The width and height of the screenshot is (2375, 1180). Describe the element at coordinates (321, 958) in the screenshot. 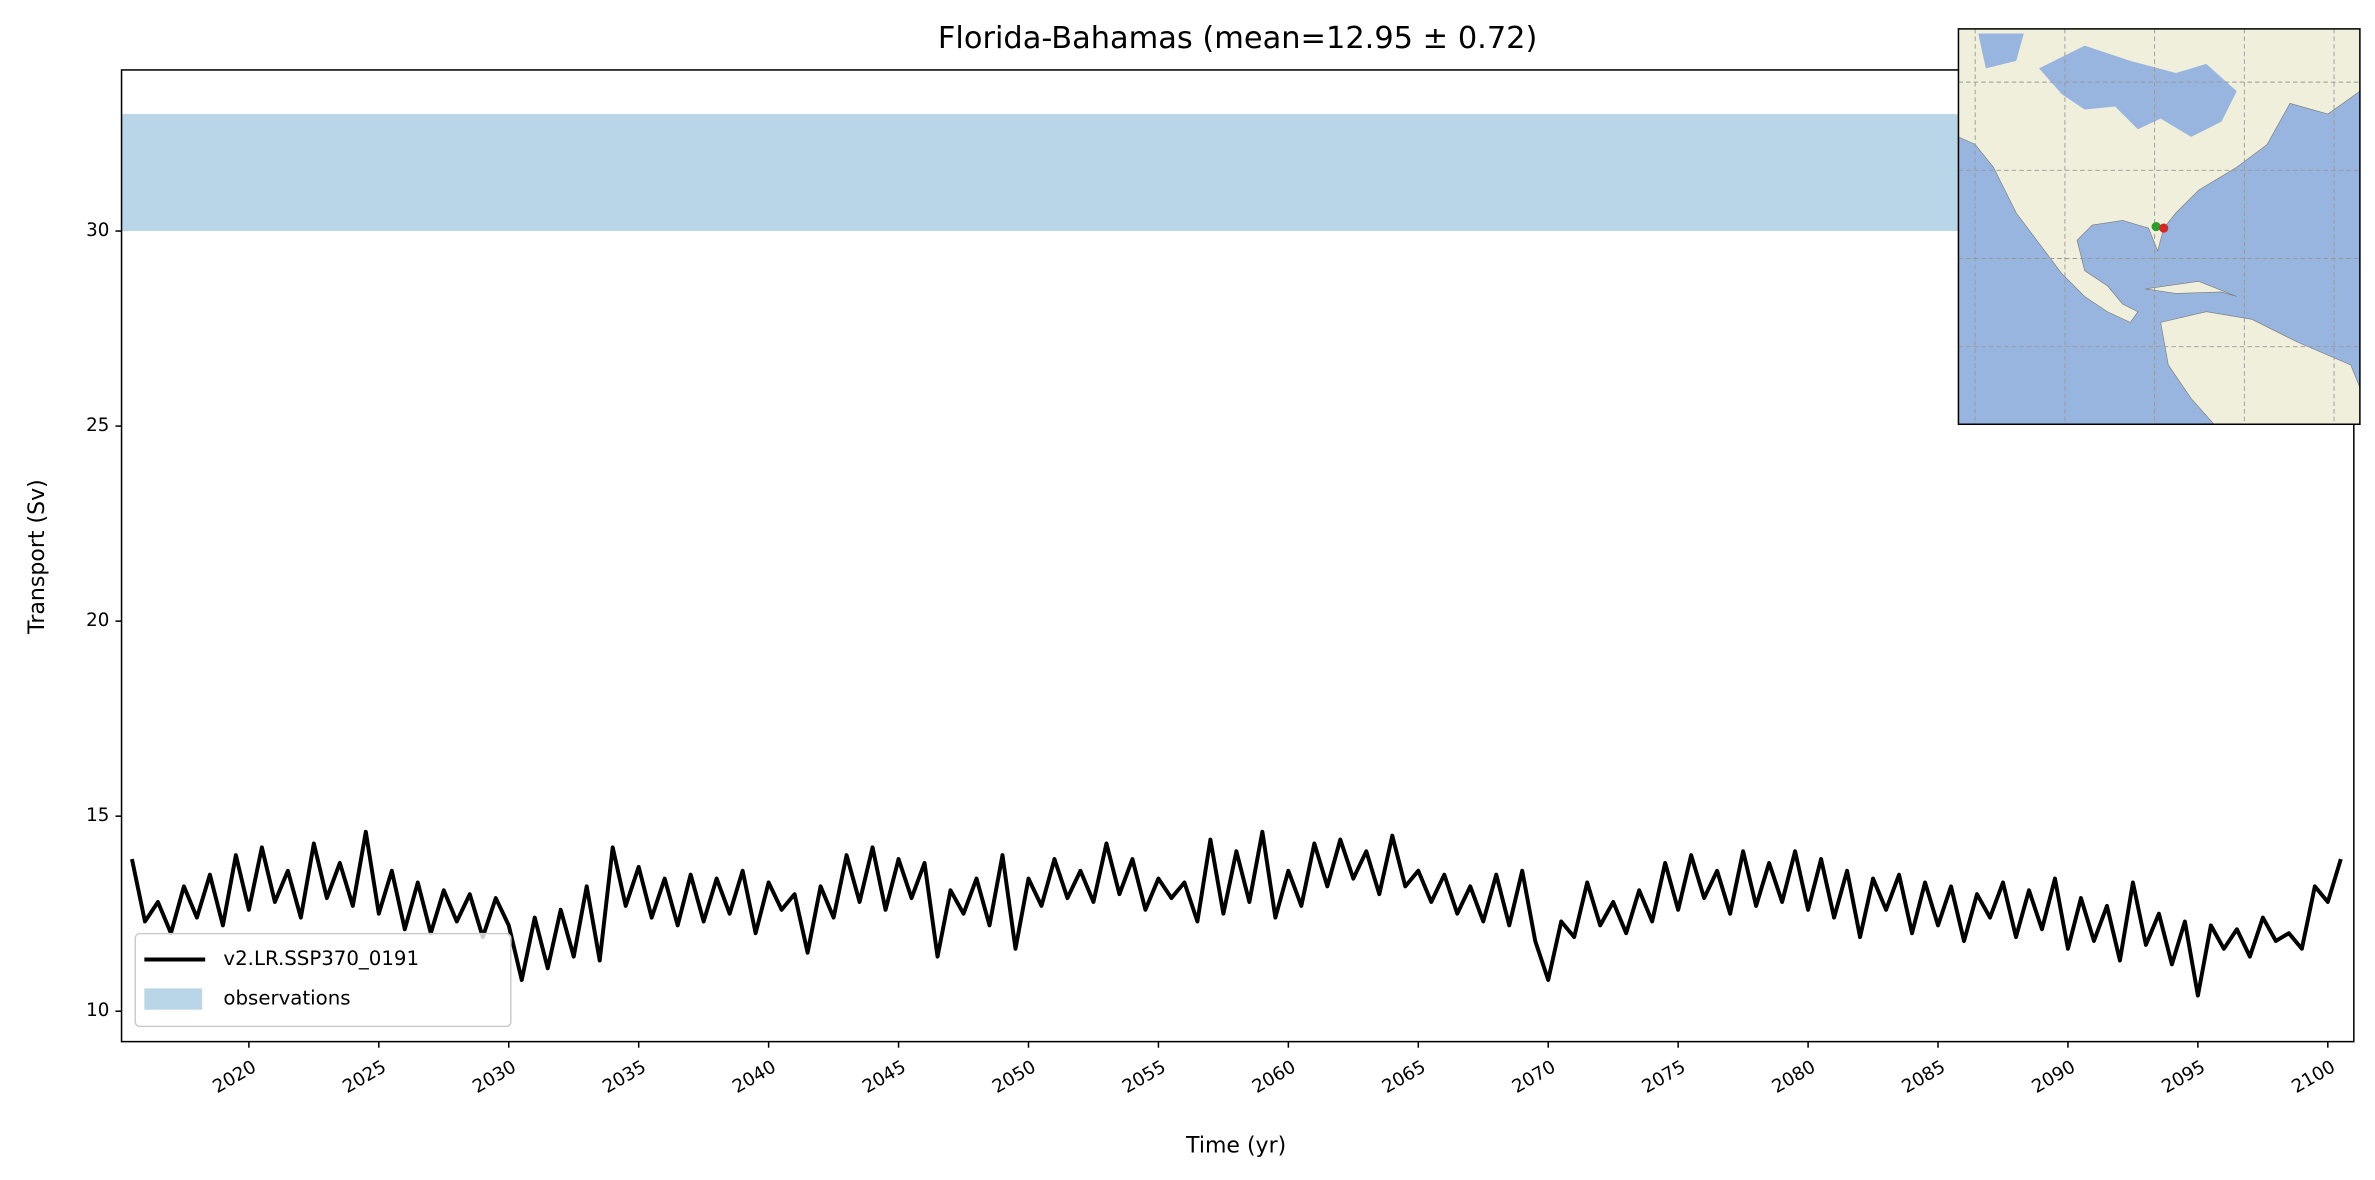

I see `legend-label: v2.LR.SSP370_0191` at that location.